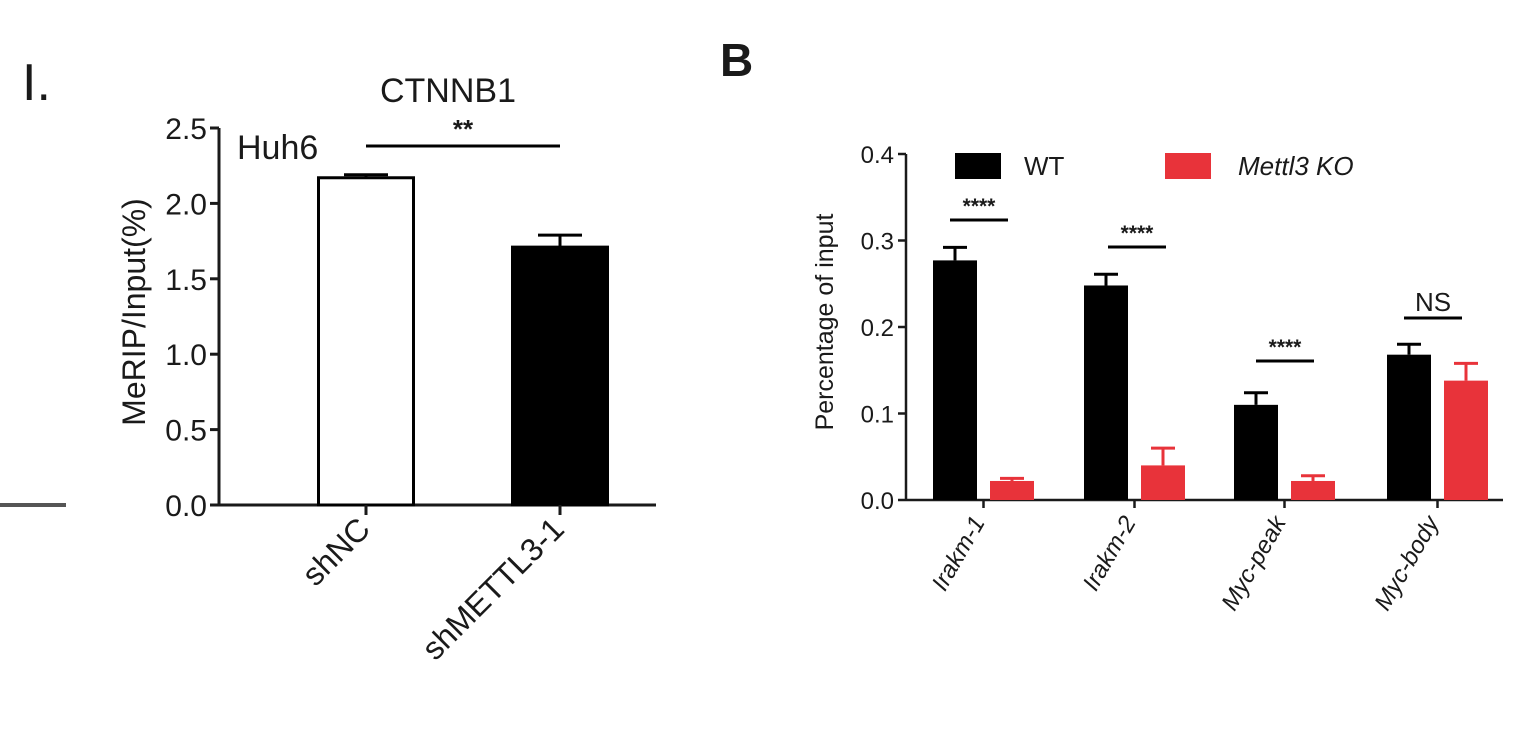 The height and width of the screenshot is (733, 1528). I want to click on y-tick-label-right: 0.1, so click(877, 415).